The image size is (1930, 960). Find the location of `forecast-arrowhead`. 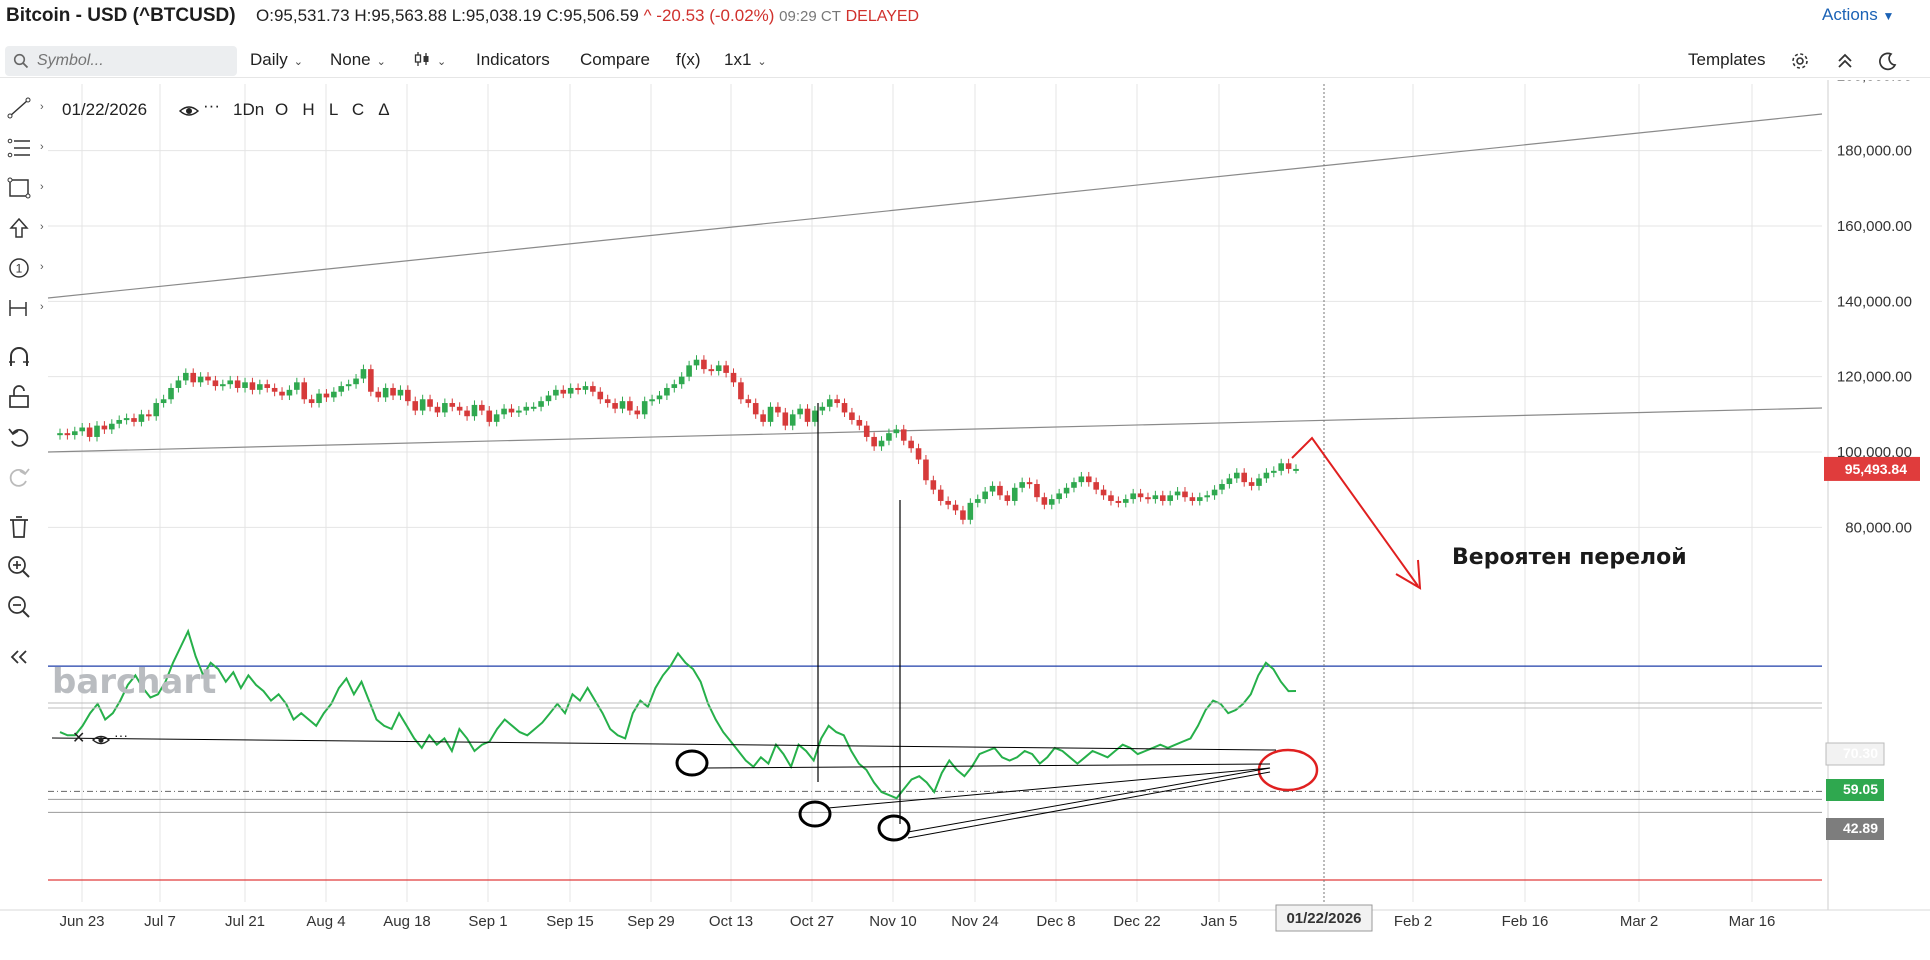

forecast-arrowhead is located at coordinates (1408, 574).